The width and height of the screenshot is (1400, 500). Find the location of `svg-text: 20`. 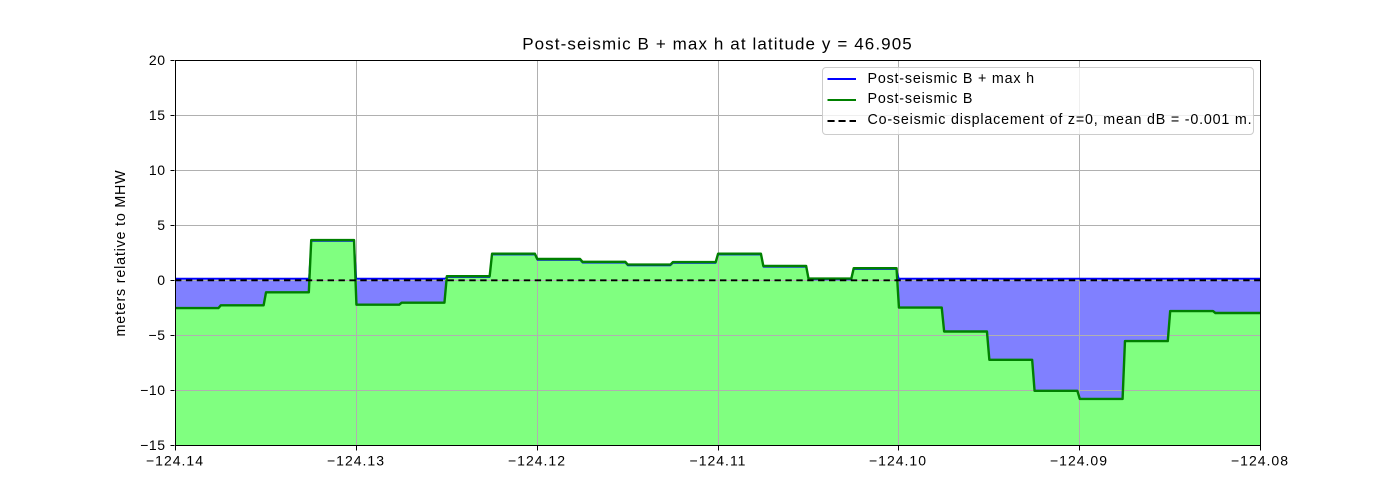

svg-text: 20 is located at coordinates (157, 60).